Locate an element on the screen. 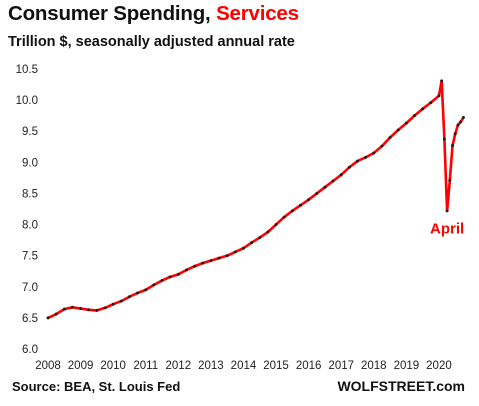  y-tick-label: 8.5 is located at coordinates (30, 194).